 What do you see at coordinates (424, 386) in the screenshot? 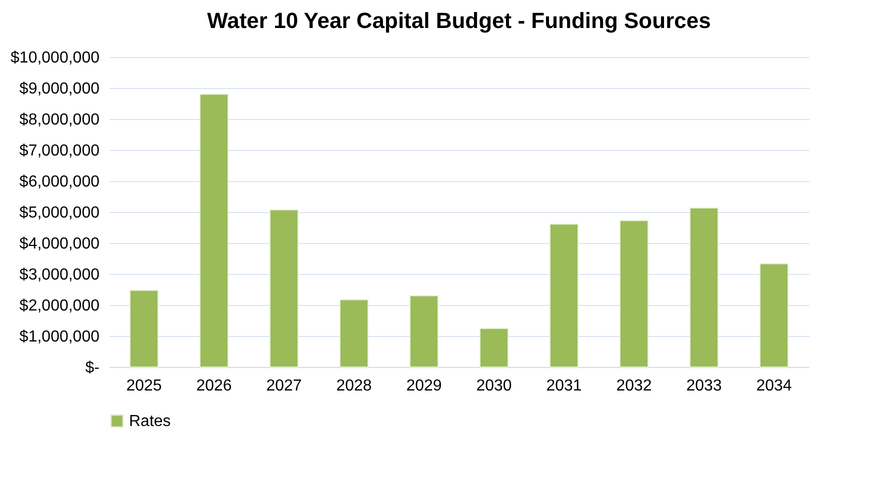
I see `x-tick-label: 2029` at bounding box center [424, 386].